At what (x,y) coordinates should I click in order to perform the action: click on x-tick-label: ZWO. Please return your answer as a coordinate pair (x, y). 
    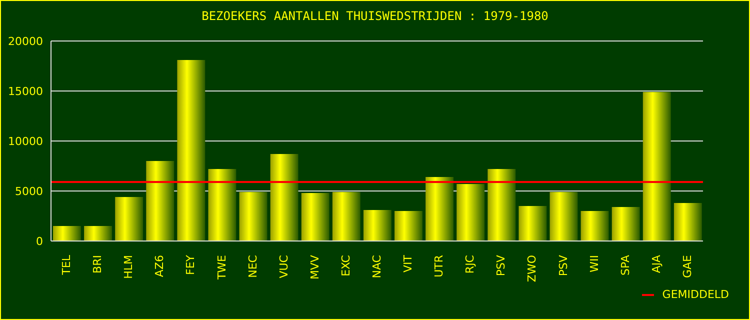
    Looking at the image, I should click on (532, 268).